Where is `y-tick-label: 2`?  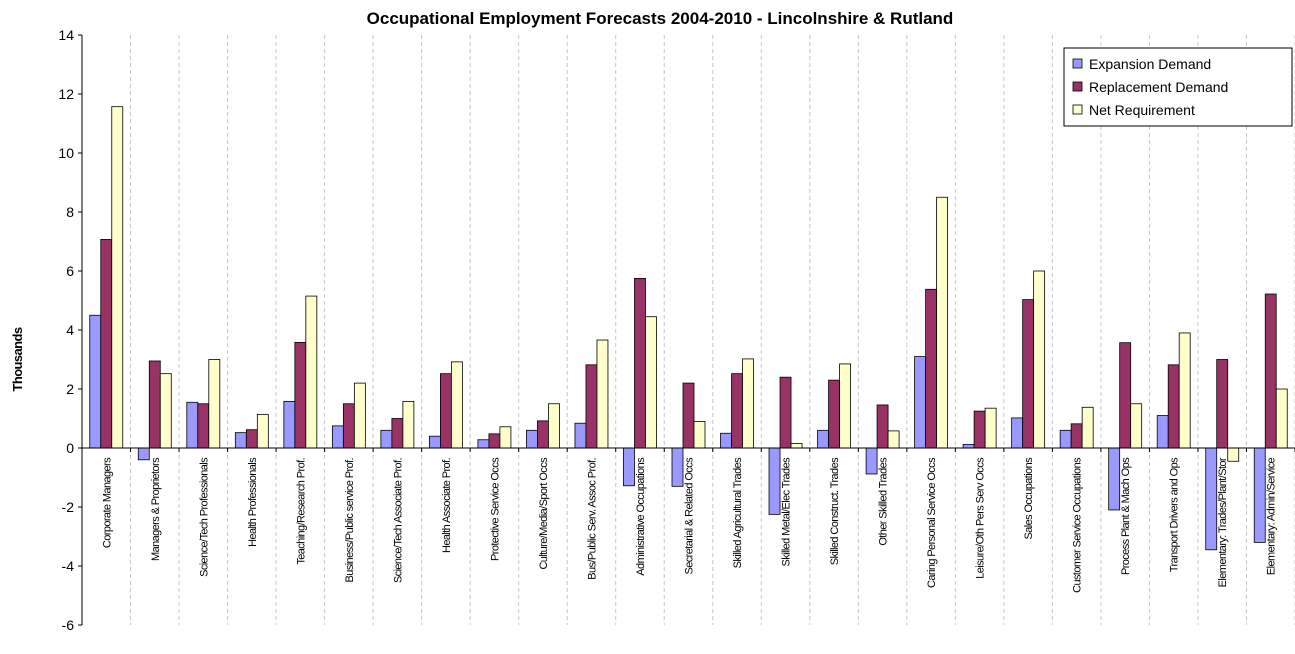
y-tick-label: 2 is located at coordinates (70, 389).